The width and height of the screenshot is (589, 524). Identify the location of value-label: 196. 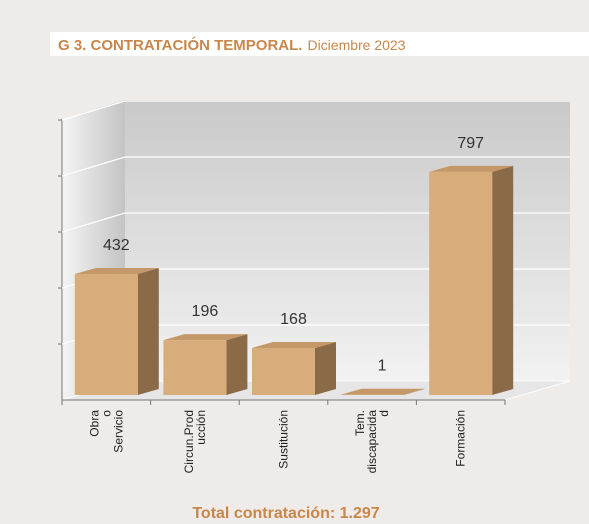
(205, 311).